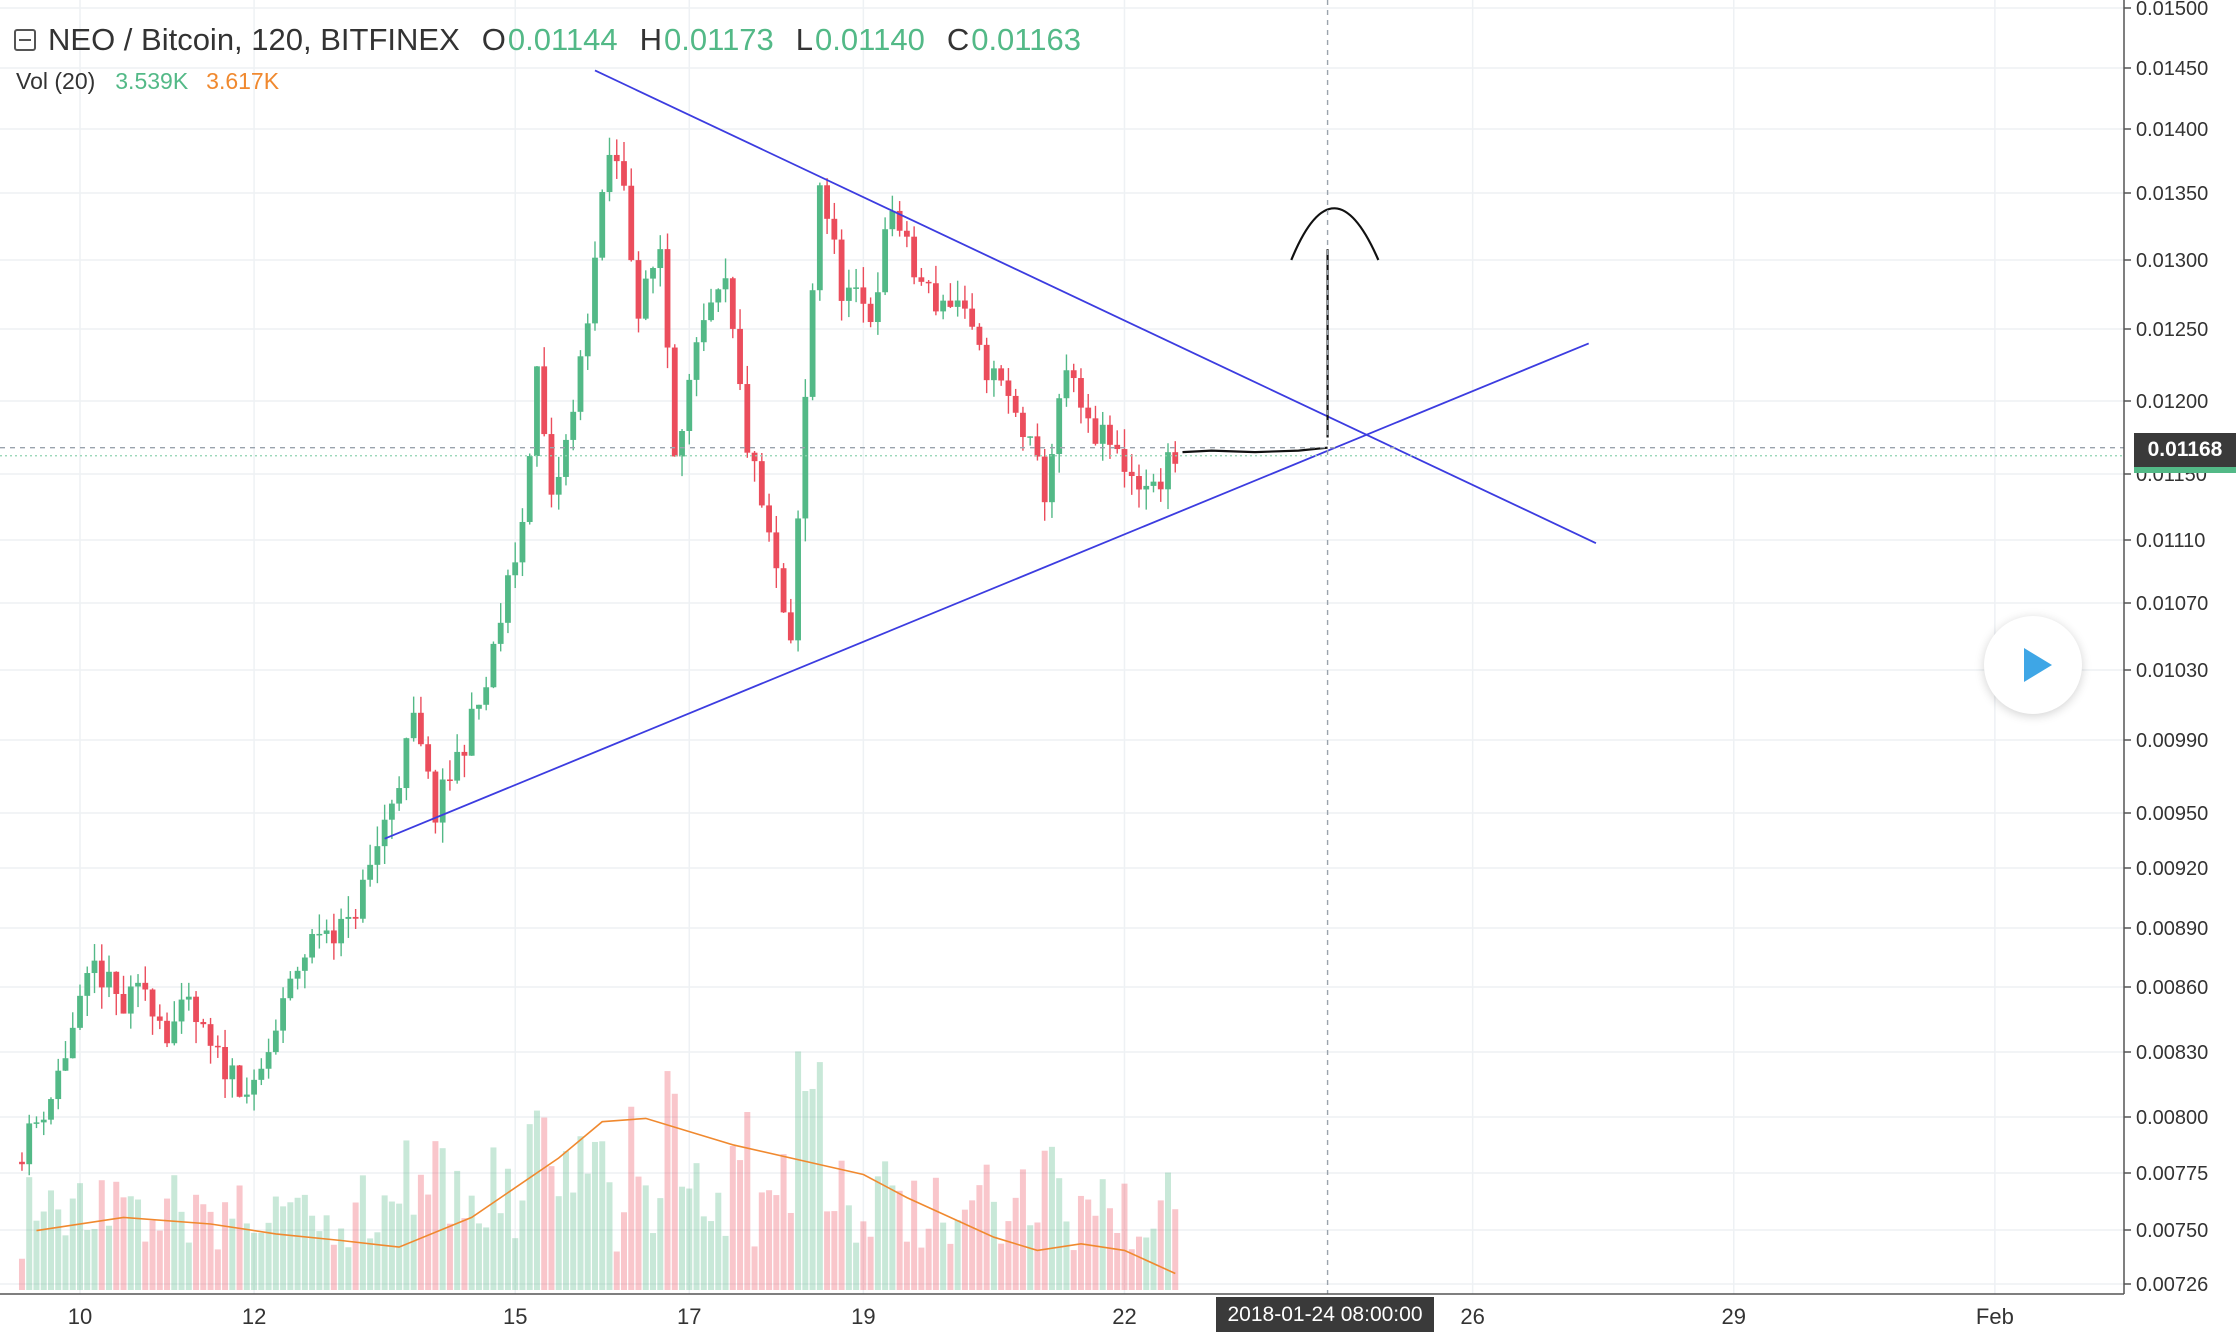 Image resolution: width=2236 pixels, height=1332 pixels. Describe the element at coordinates (1281, 330) in the screenshot. I see `hand-drawings` at that location.